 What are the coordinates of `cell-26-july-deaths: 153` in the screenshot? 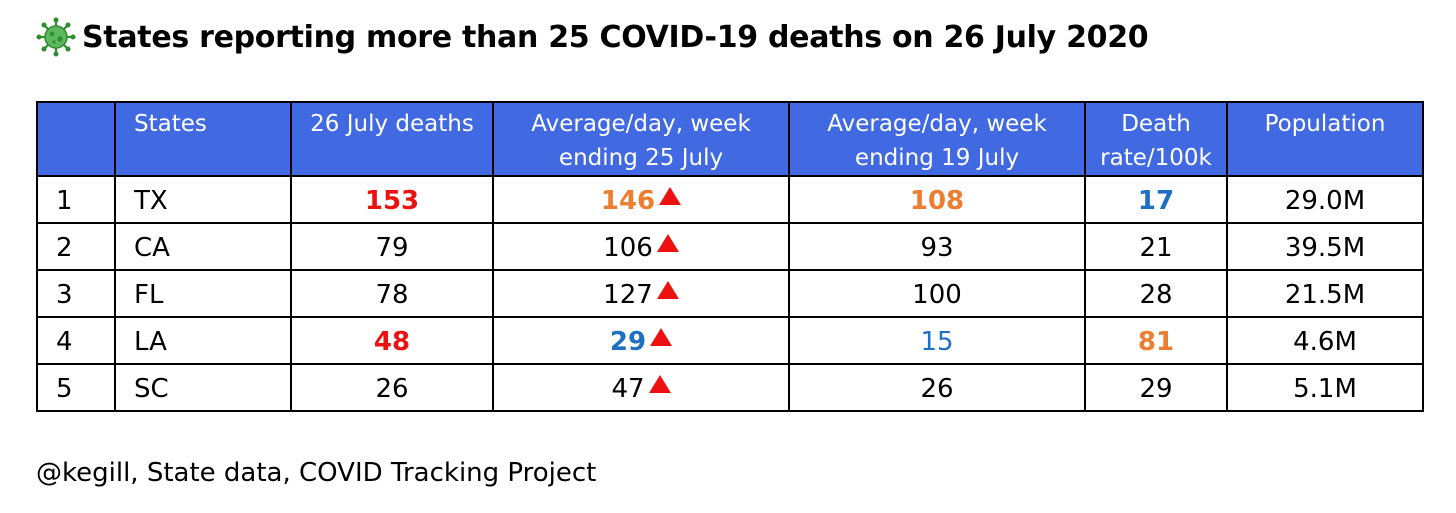 It's located at (392, 199).